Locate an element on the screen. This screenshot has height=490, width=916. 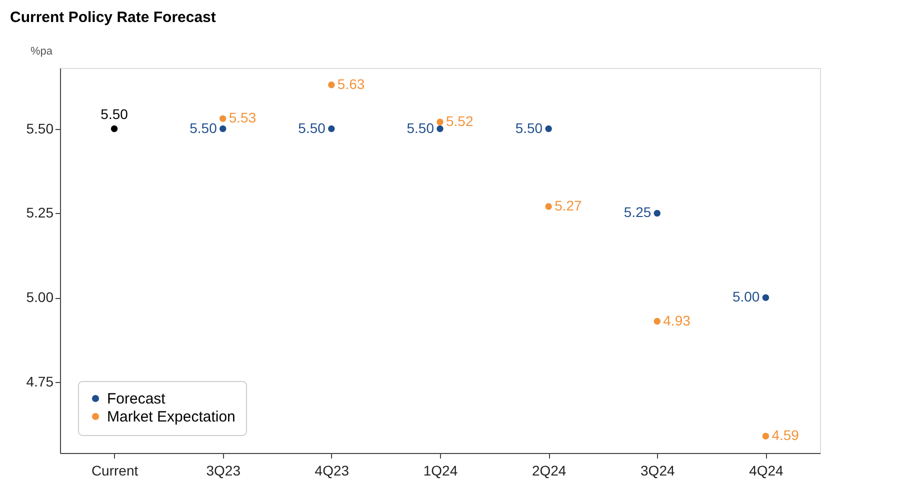
data-label: 5.00 is located at coordinates (746, 296).